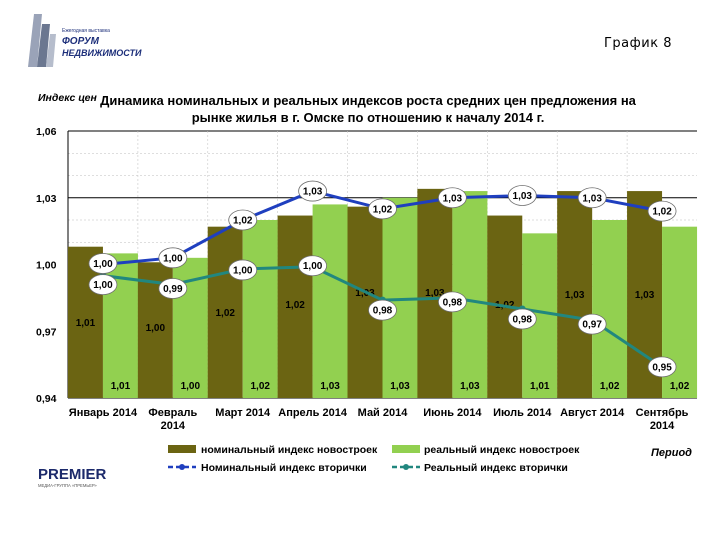 The width and height of the screenshot is (720, 540). Describe the element at coordinates (191, 386) in the screenshot. I see `bar-label-real-new: 1,00` at that location.